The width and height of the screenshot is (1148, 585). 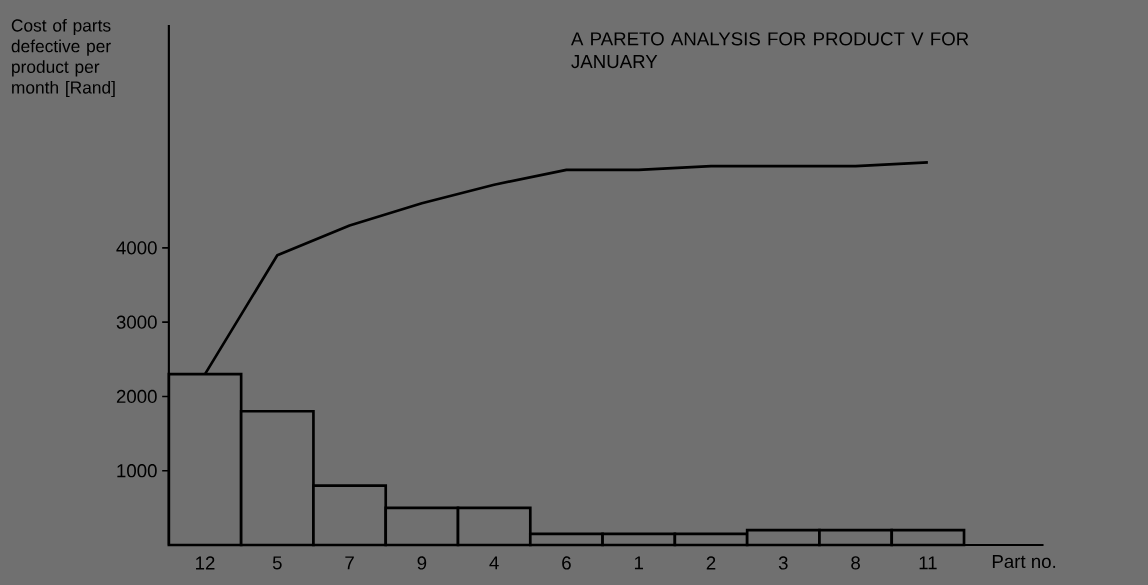 What do you see at coordinates (566, 563) in the screenshot?
I see `x-tick-label: 6` at bounding box center [566, 563].